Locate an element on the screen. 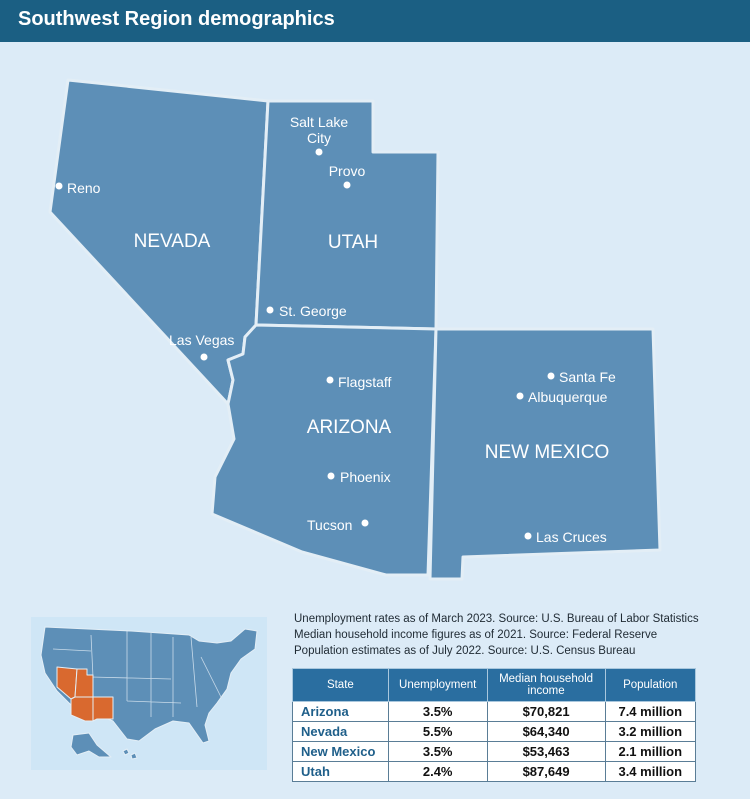 The height and width of the screenshot is (799, 750). table-row: Arizona 3.5% $70,821 7.4 million is located at coordinates (494, 711).